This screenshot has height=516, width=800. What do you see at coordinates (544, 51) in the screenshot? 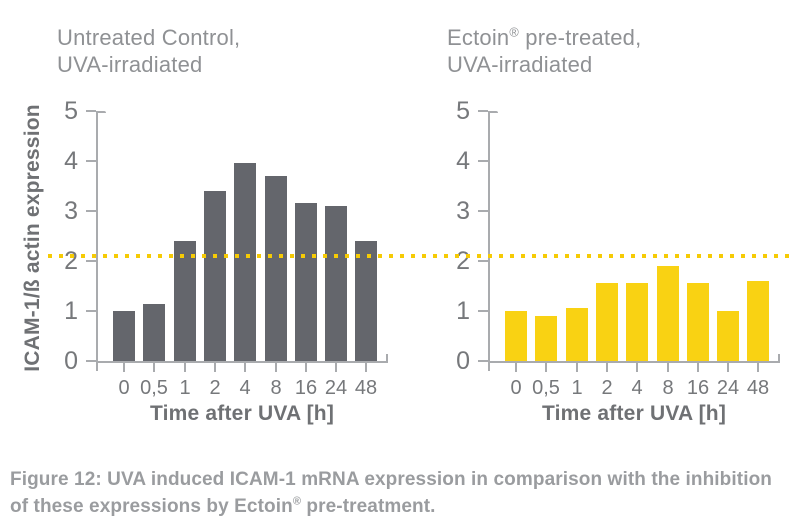
I see `right-panel-title: Ectoin® pre-treated, UVA-irradiated` at bounding box center [544, 51].